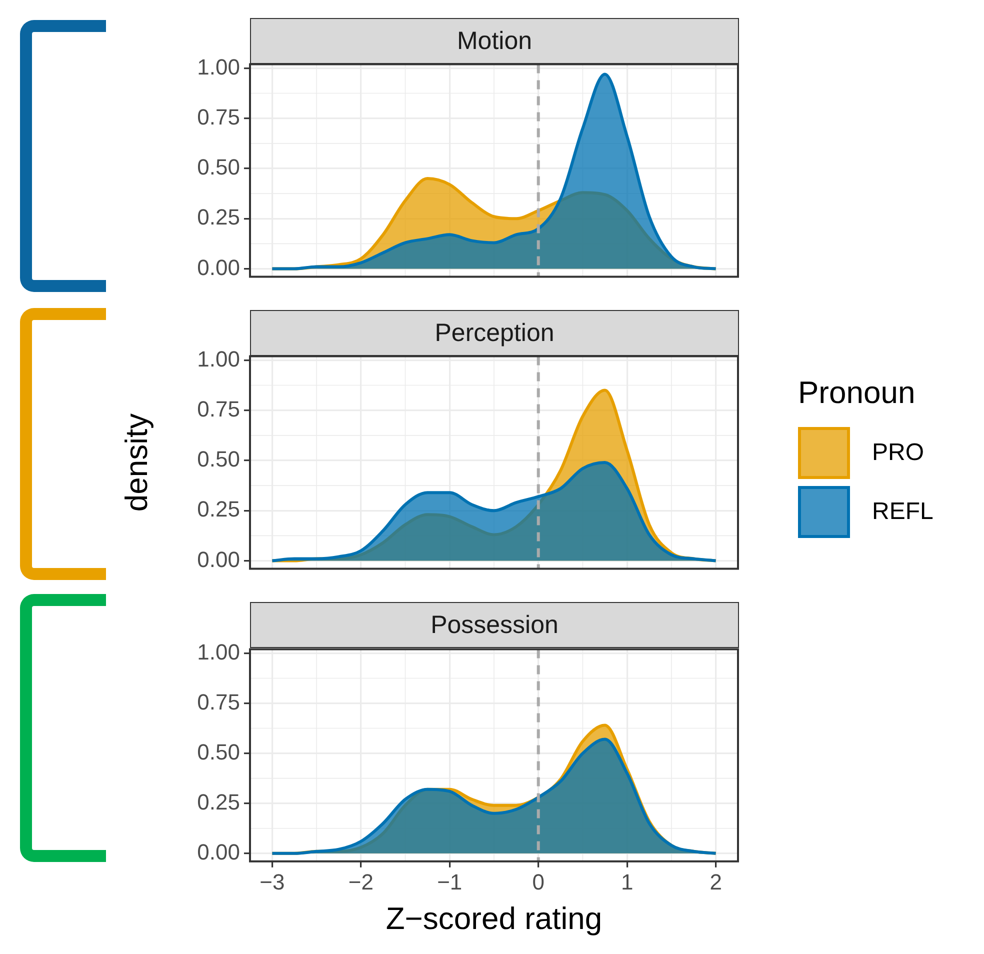 The image size is (984, 954). What do you see at coordinates (903, 512) in the screenshot?
I see `legend-label: REFL` at bounding box center [903, 512].